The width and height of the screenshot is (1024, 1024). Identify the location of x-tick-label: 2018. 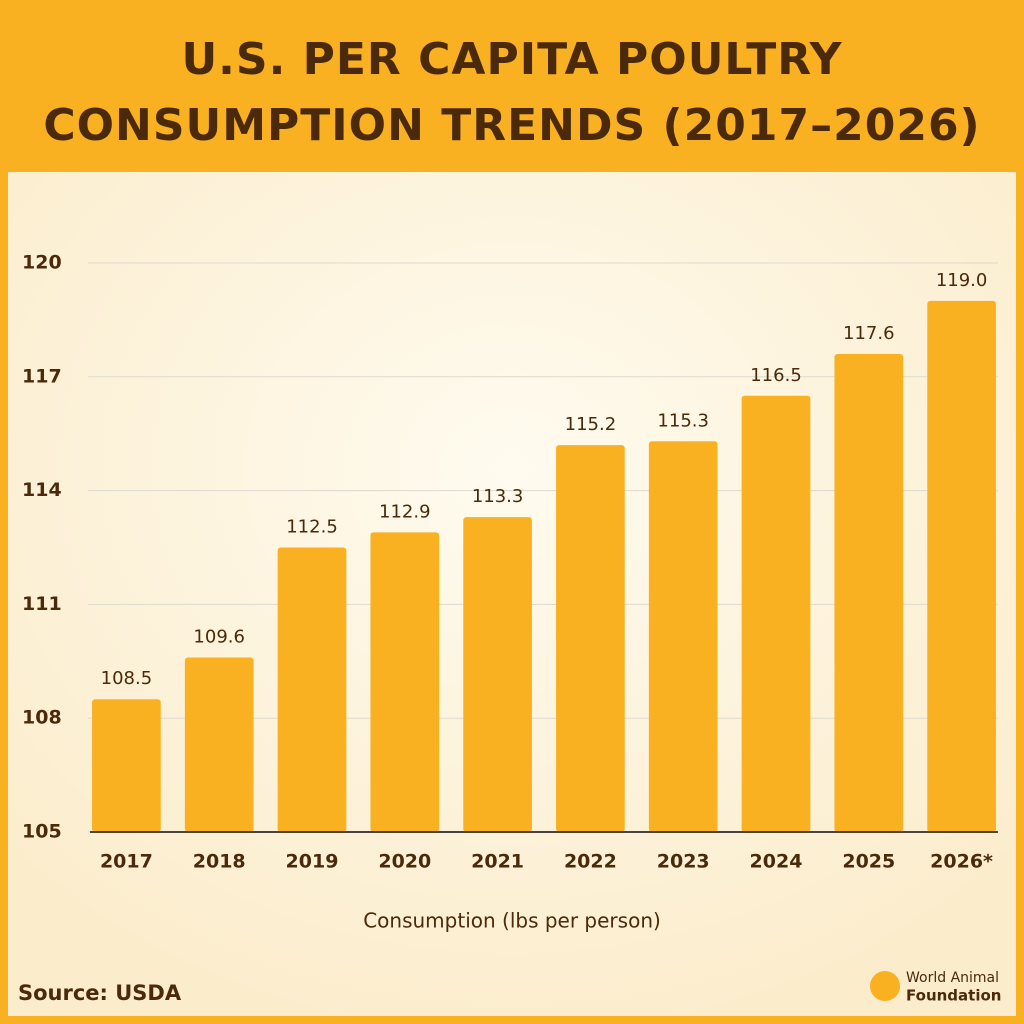
(219, 862).